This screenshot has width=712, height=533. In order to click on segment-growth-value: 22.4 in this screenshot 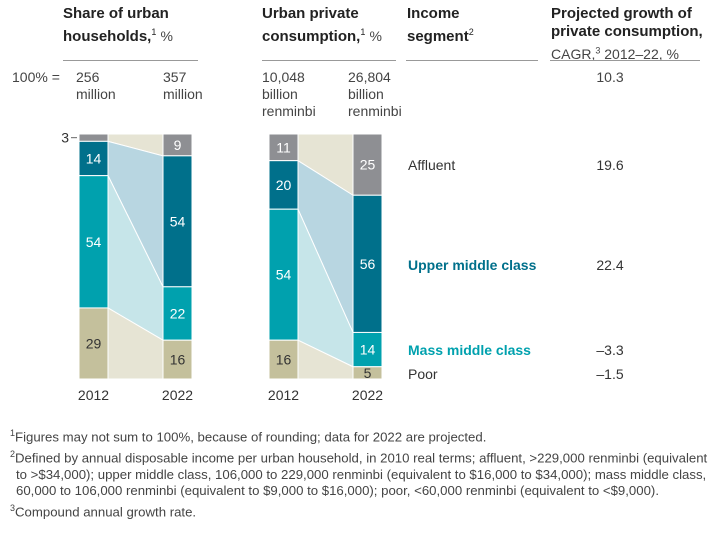, I will do `click(610, 265)`.